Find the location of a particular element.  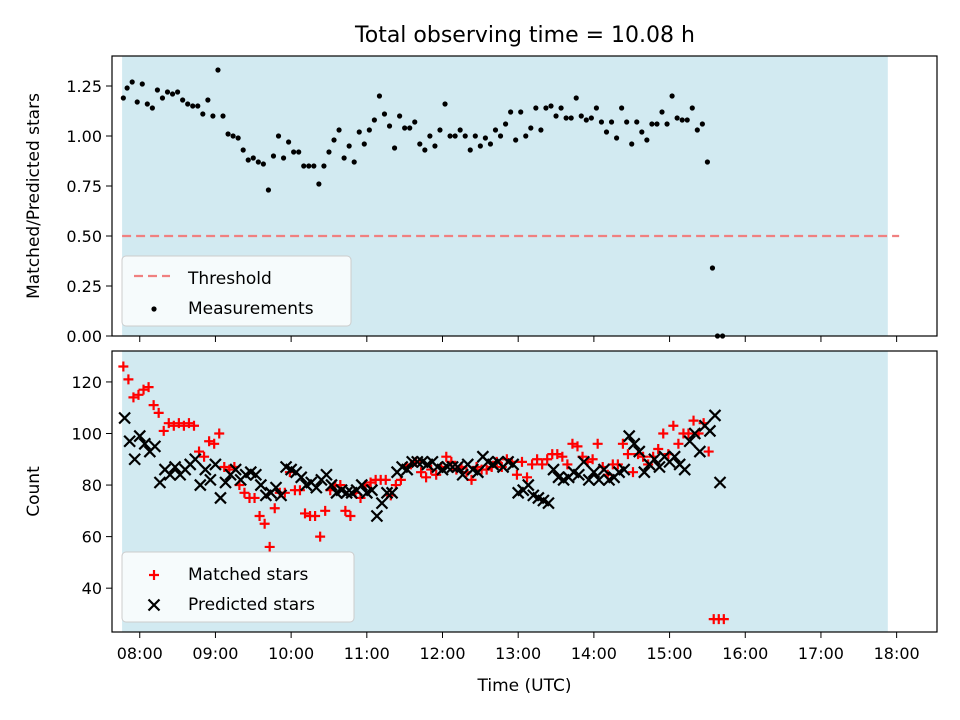

x-tick-label: 13:00 is located at coordinates (518, 653).